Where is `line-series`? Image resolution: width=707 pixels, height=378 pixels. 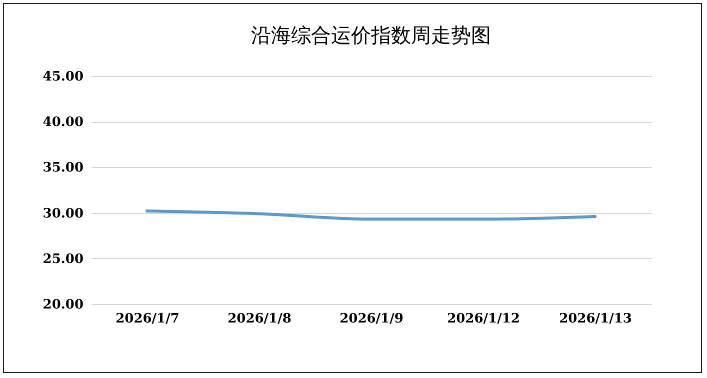
line-series is located at coordinates (371, 215).